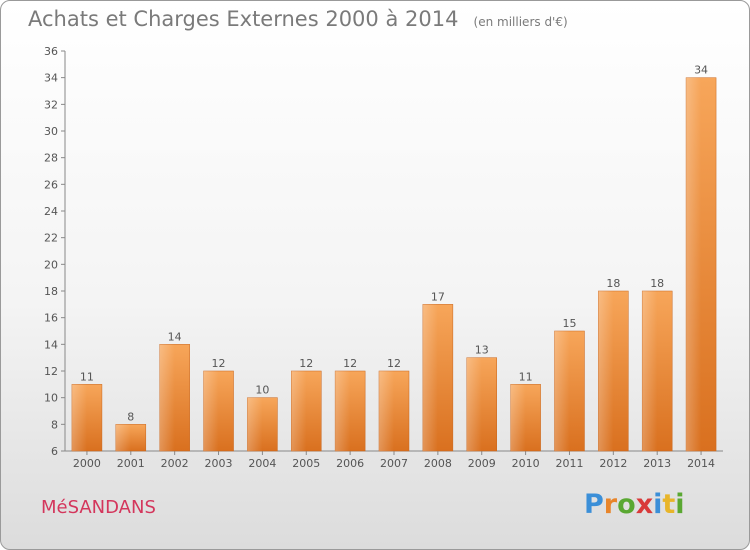 The height and width of the screenshot is (550, 750). What do you see at coordinates (51, 291) in the screenshot?
I see `y-tick-label: 18` at bounding box center [51, 291].